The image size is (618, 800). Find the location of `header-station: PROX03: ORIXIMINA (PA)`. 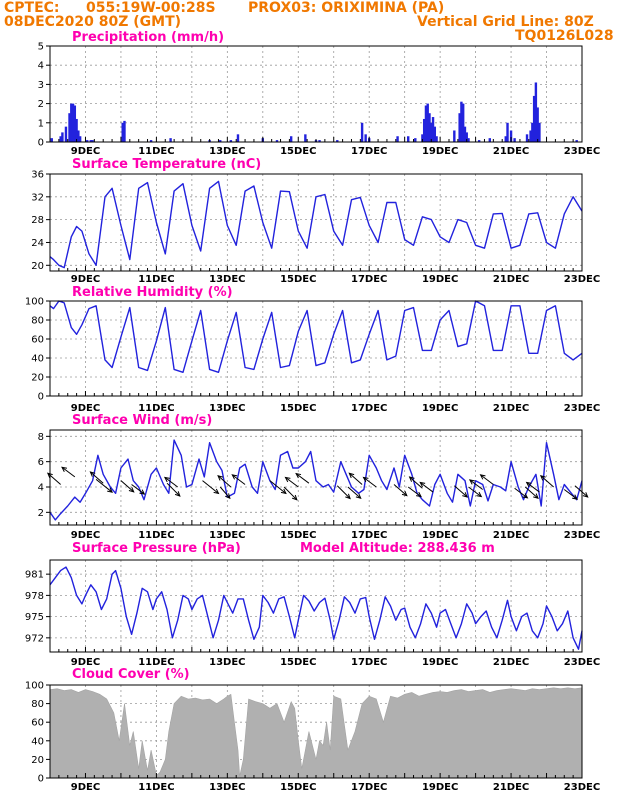

header-station: PROX03: ORIXIMINA (PA) is located at coordinates (346, 8).